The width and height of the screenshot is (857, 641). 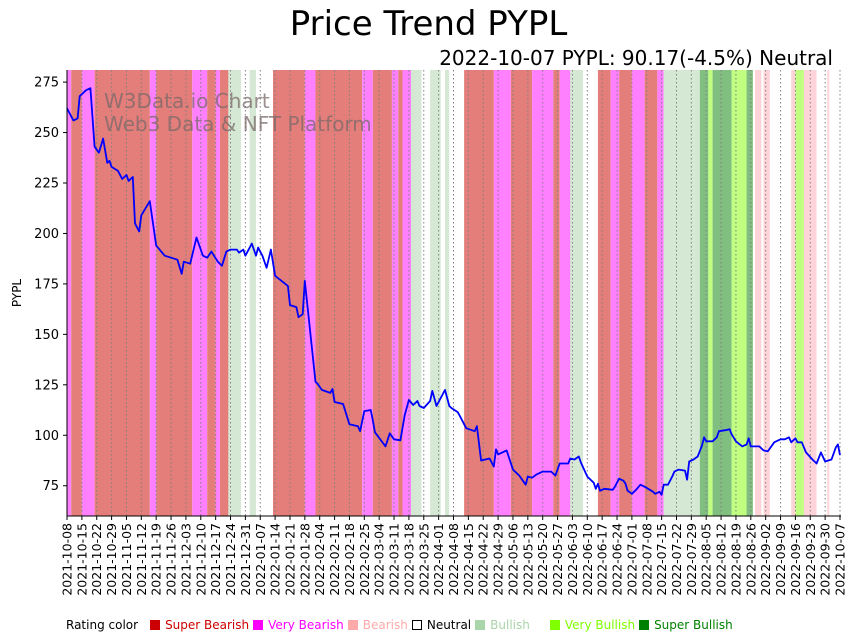 What do you see at coordinates (483, 559) in the screenshot?
I see `x-tick-label: 2022-04-22` at bounding box center [483, 559].